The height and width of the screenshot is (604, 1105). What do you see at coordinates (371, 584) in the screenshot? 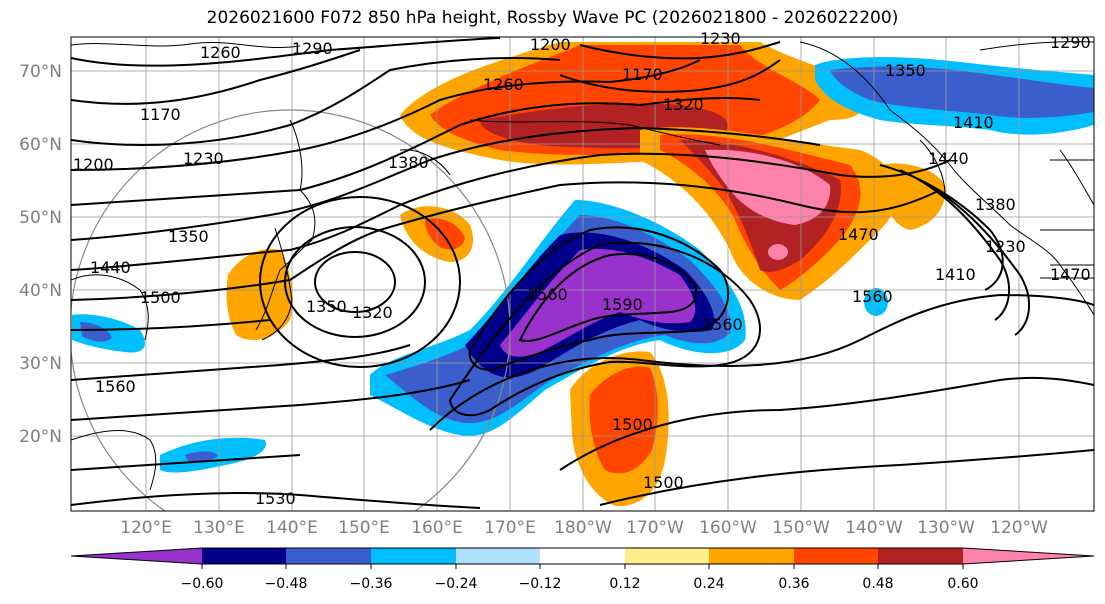
I see `colorbar-tick-label: −0.36` at bounding box center [371, 584].